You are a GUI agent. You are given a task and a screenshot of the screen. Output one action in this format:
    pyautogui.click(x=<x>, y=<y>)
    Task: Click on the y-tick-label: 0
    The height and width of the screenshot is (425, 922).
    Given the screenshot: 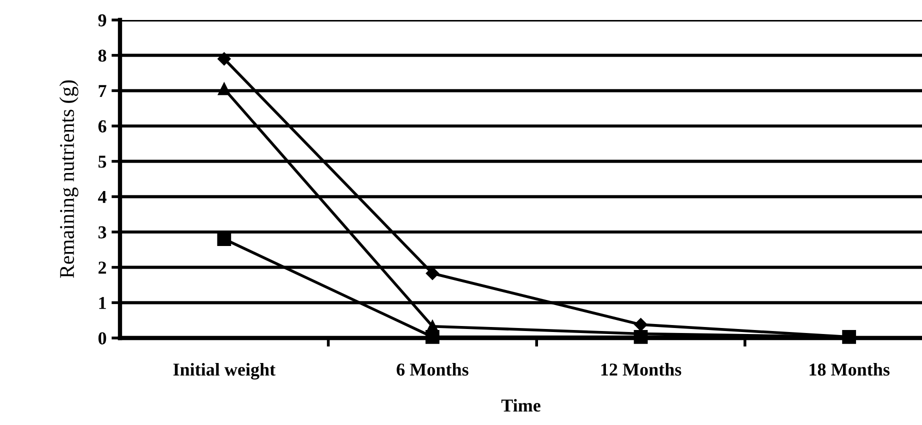 What is the action you would take?
    pyautogui.click(x=102, y=338)
    